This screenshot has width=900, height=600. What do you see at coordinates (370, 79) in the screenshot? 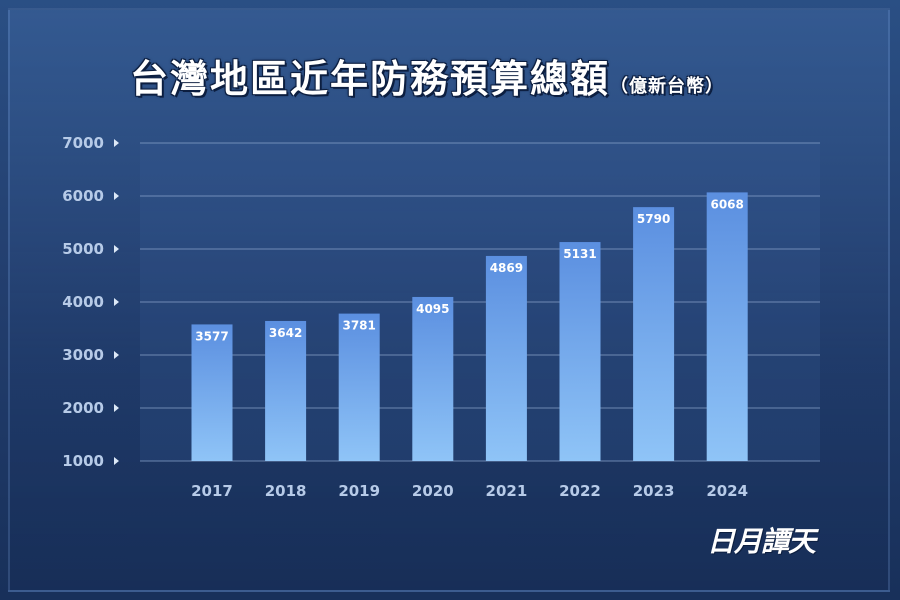
I see `chart-title-text: 台灣地區近年防務預算總額` at bounding box center [370, 79].